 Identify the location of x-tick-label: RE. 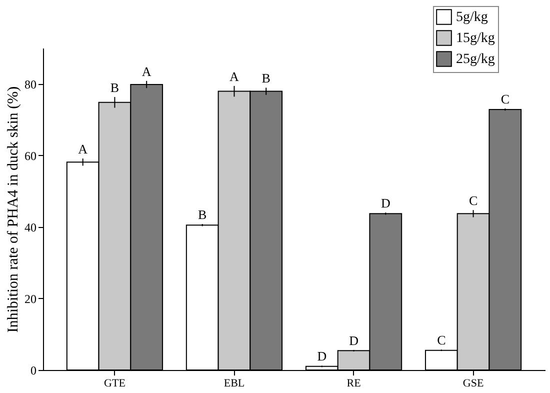
(354, 384).